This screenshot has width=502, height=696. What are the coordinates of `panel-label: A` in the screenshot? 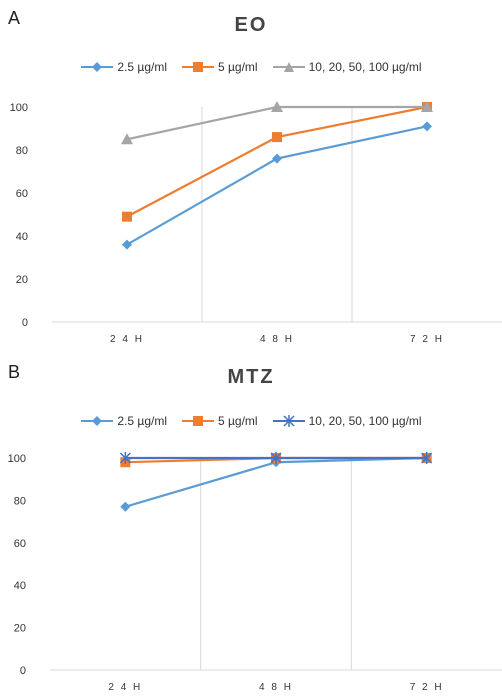 It's located at (14, 18).